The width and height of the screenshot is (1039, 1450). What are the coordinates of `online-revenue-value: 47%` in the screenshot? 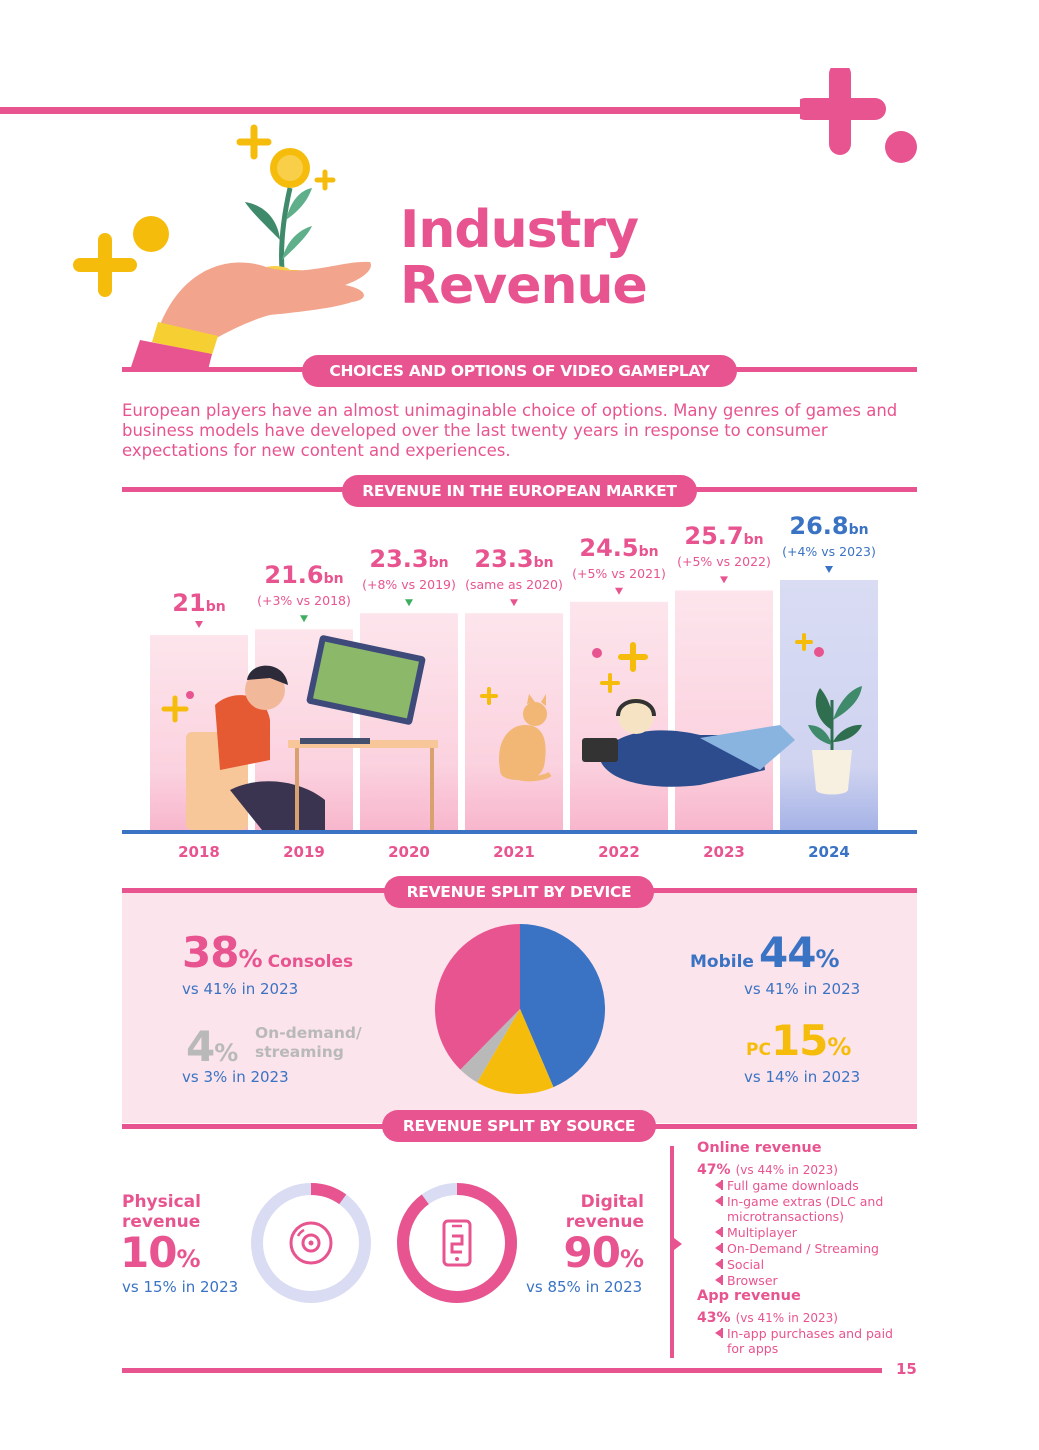 It's located at (714, 1170).